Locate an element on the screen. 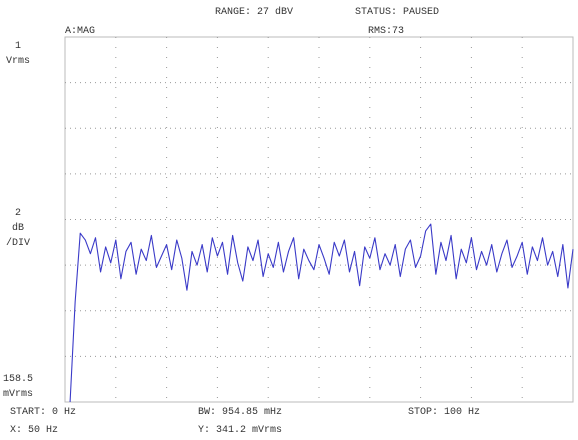 This screenshot has height=440, width=578. y-tick-label: 1 Vrms is located at coordinates (17, 54).